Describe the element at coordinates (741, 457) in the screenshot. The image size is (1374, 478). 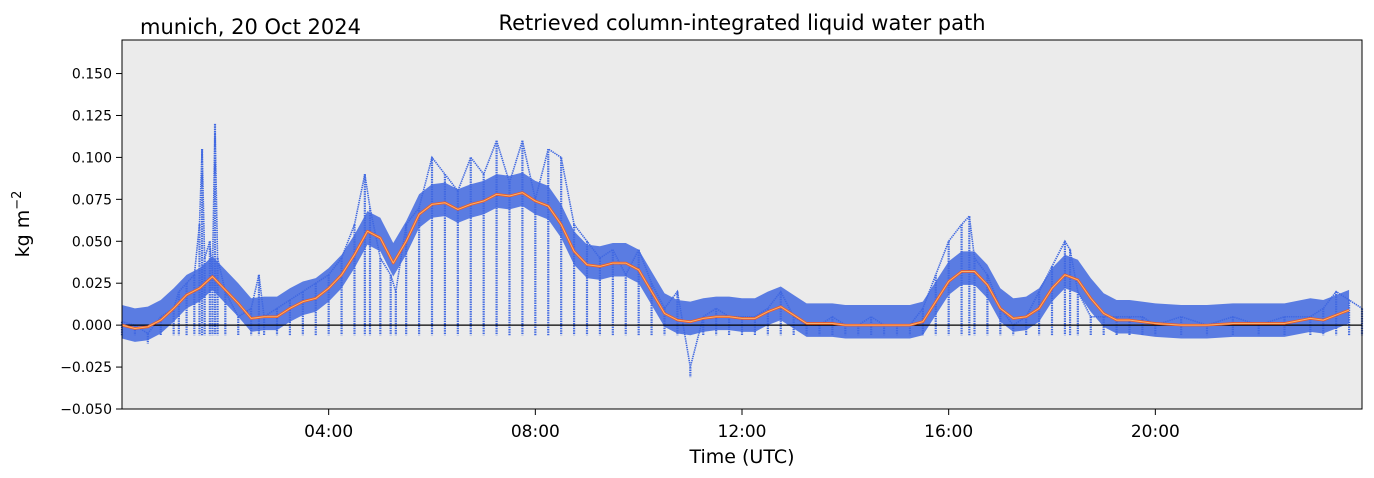
I see `x-axis-label: Time (UTC)` at that location.